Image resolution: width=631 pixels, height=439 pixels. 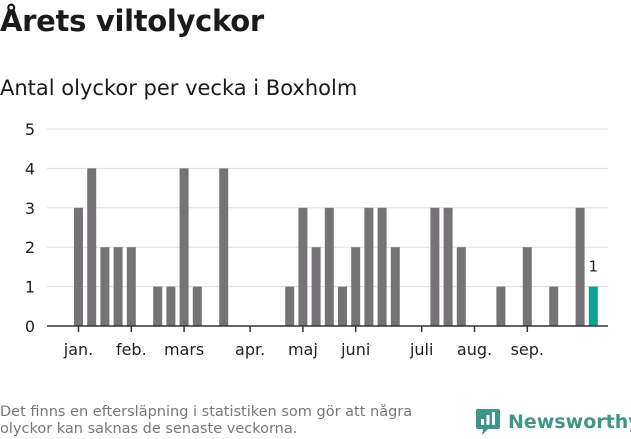 What do you see at coordinates (594, 267) in the screenshot?
I see `data-label: 1` at bounding box center [594, 267].